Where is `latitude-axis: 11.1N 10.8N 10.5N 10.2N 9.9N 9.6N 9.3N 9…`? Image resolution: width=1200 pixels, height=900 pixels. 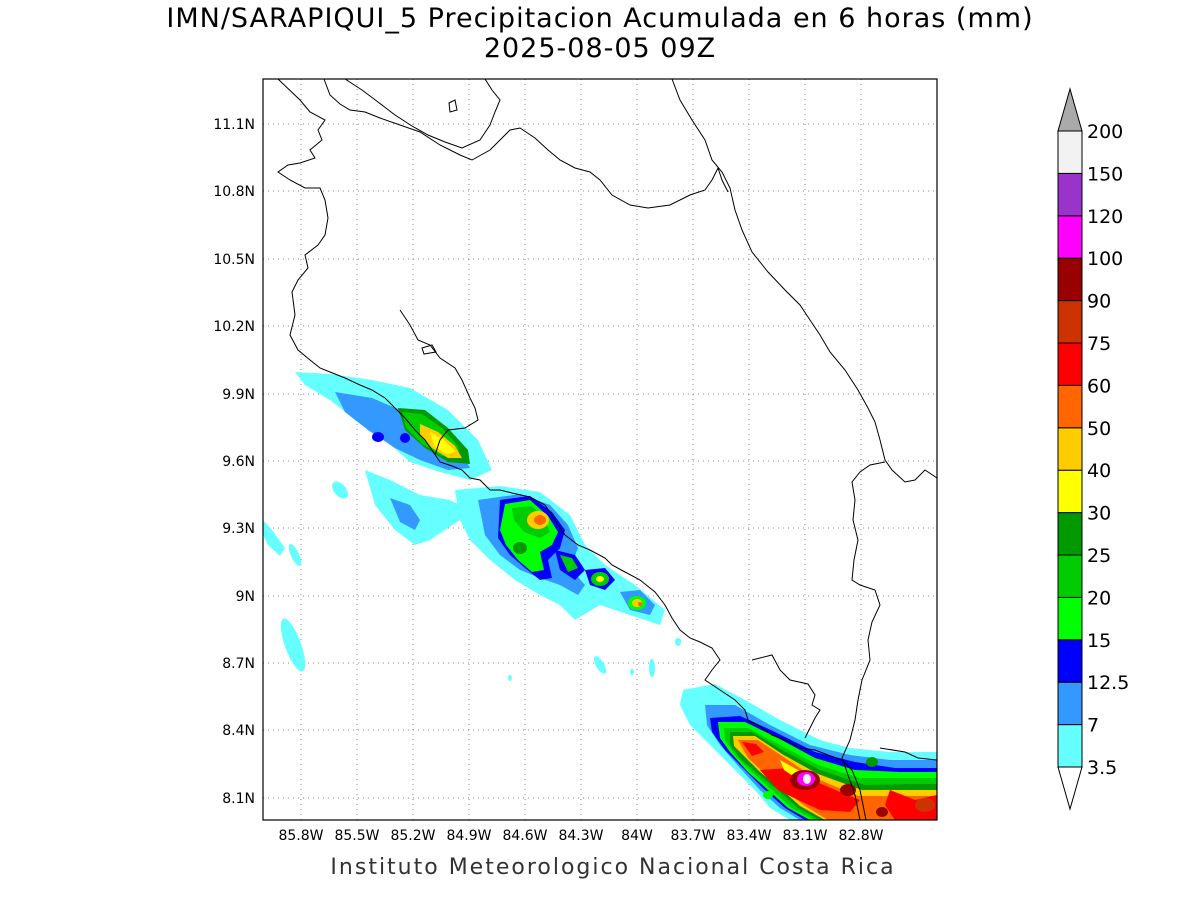 latitude-axis: 11.1N 10.8N 10.5N 10.2N 9.9N 9.6N 9.3N 9… is located at coordinates (234, 462).